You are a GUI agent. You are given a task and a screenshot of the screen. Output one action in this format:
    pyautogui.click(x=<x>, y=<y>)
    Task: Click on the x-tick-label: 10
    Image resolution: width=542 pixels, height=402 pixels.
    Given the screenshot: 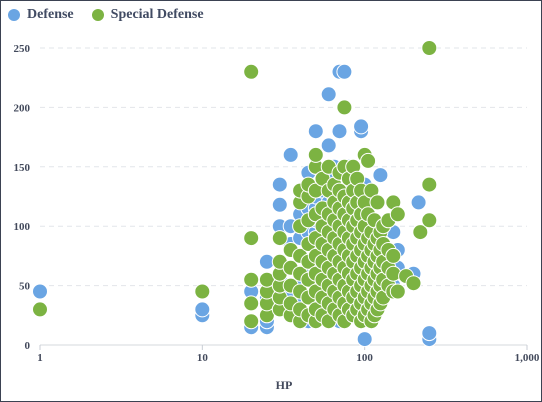 What is the action you would take?
    pyautogui.click(x=203, y=358)
    